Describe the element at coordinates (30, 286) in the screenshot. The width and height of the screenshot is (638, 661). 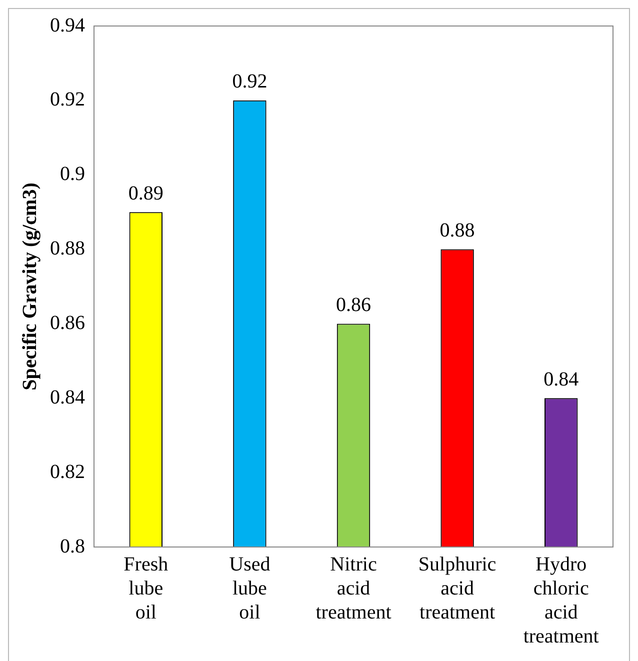
I see `y-axis-title: Specific Gravity (g/cm3)` at that location.